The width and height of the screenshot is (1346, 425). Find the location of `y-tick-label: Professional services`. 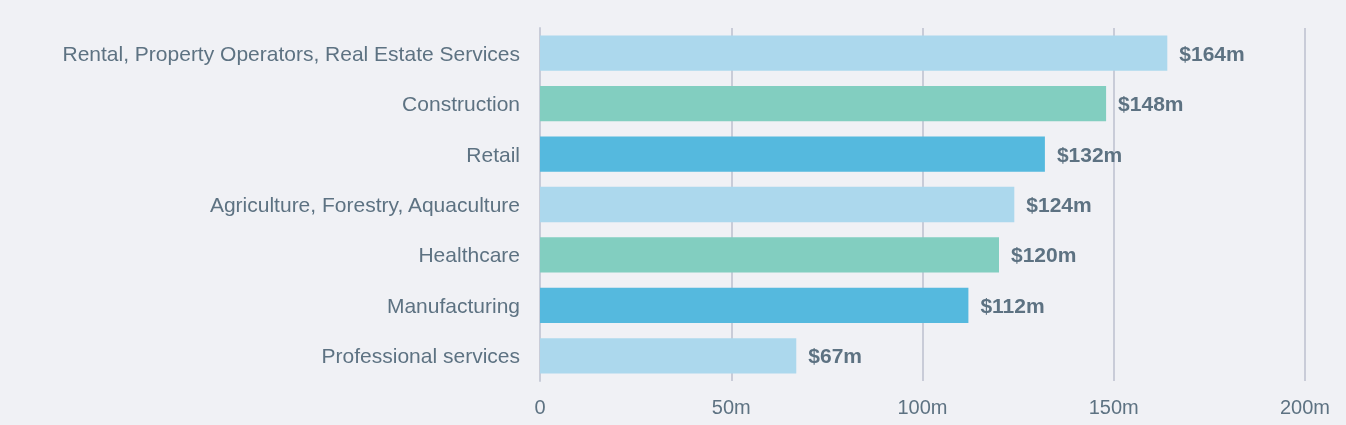

y-tick-label: Professional services is located at coordinates (420, 356).